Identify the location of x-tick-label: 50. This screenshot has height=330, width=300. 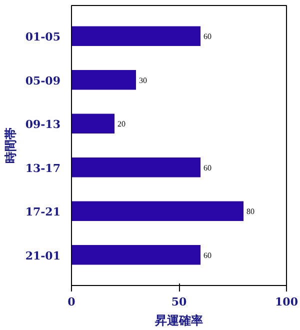
(179, 302).